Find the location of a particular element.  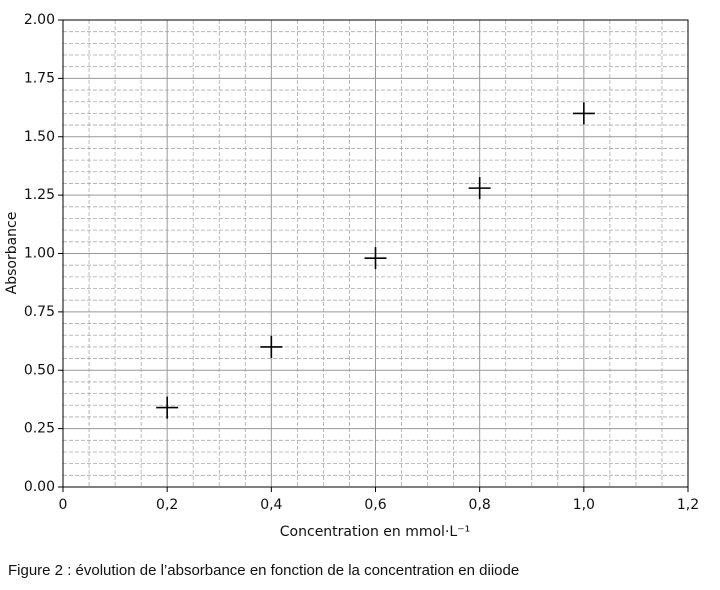

y-tick-label: 0.75 is located at coordinates (39, 312).